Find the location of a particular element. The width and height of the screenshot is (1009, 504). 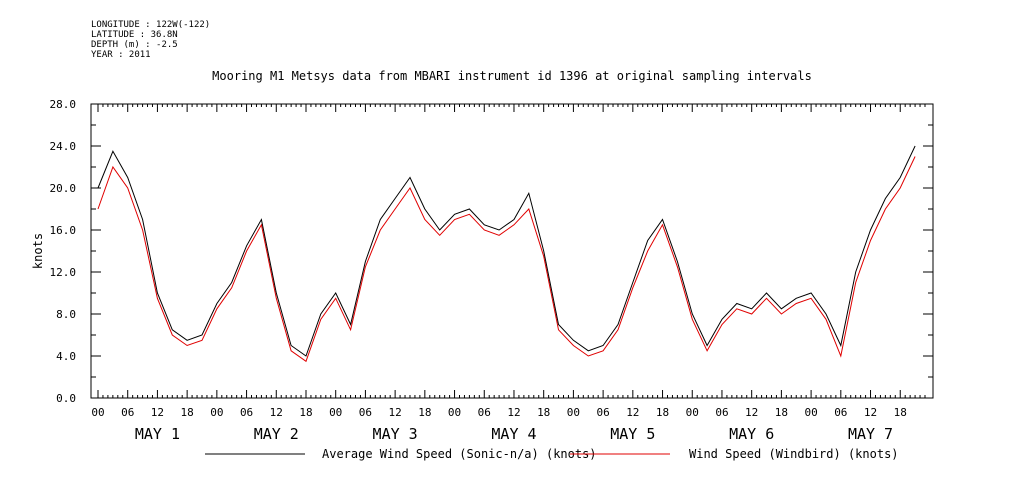

y-tick-label: 0.0 is located at coordinates (66, 398).